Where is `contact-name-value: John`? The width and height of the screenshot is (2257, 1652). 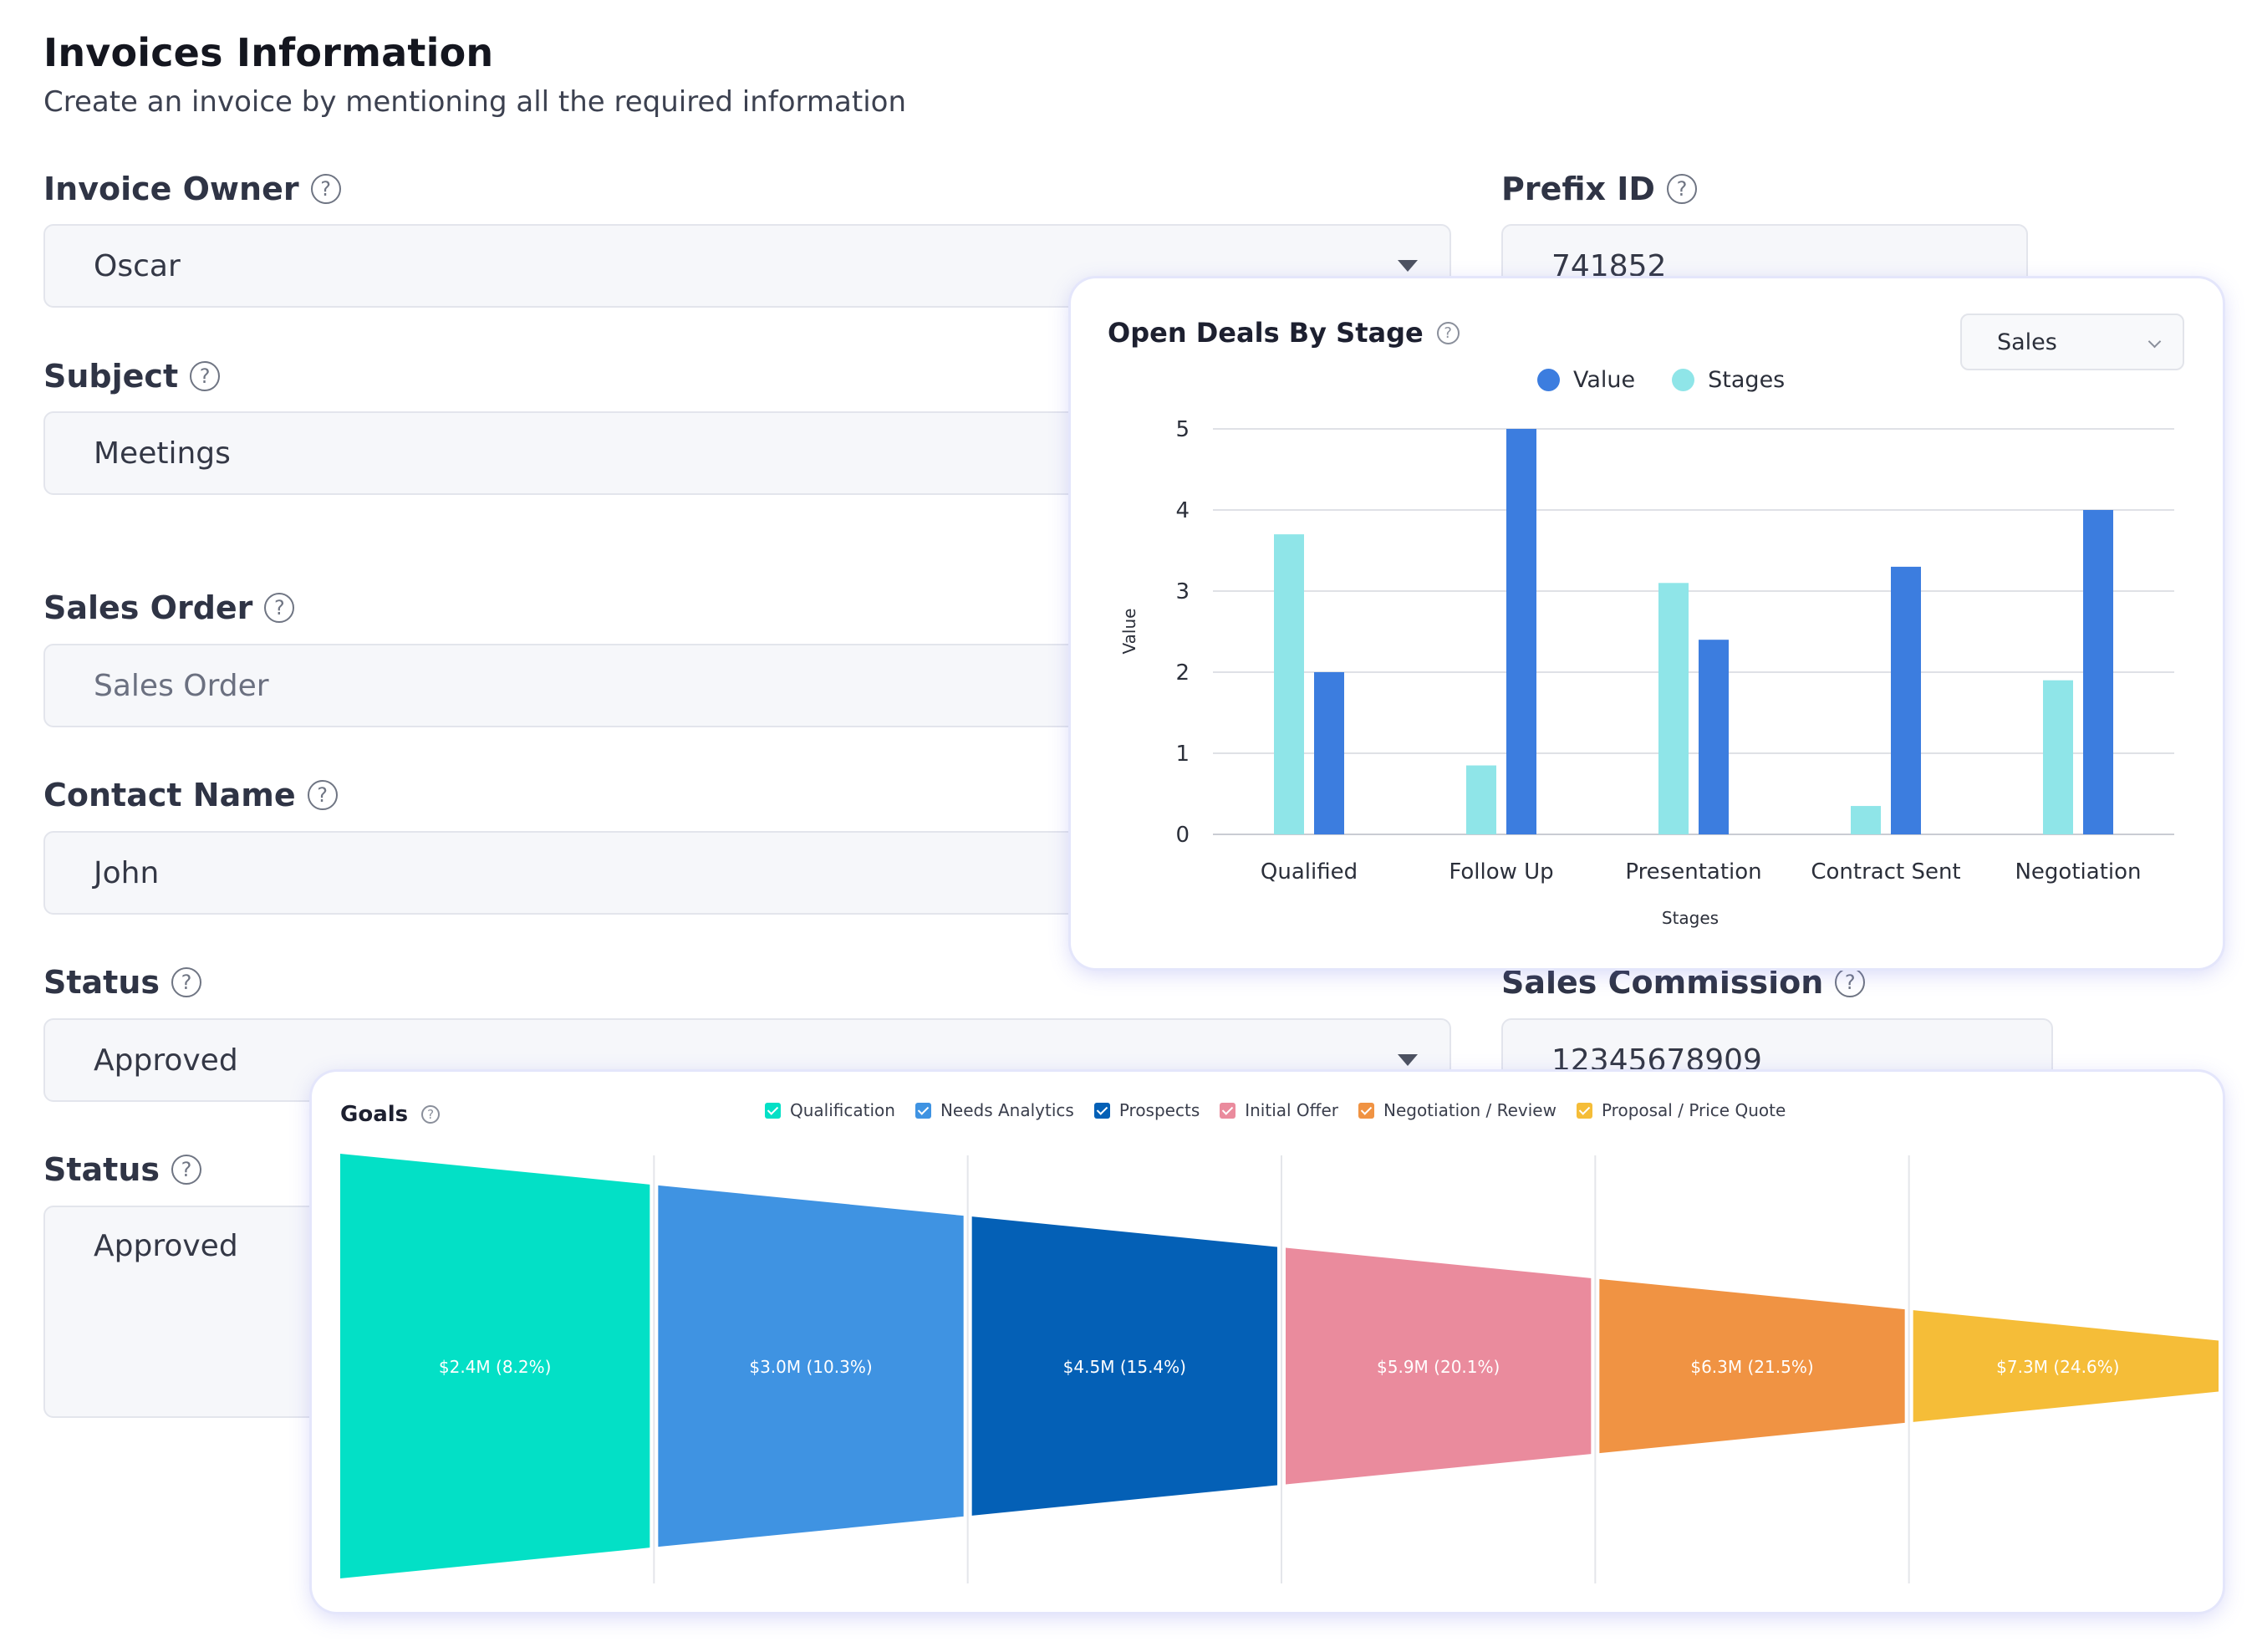 contact-name-value: John is located at coordinates (127, 872).